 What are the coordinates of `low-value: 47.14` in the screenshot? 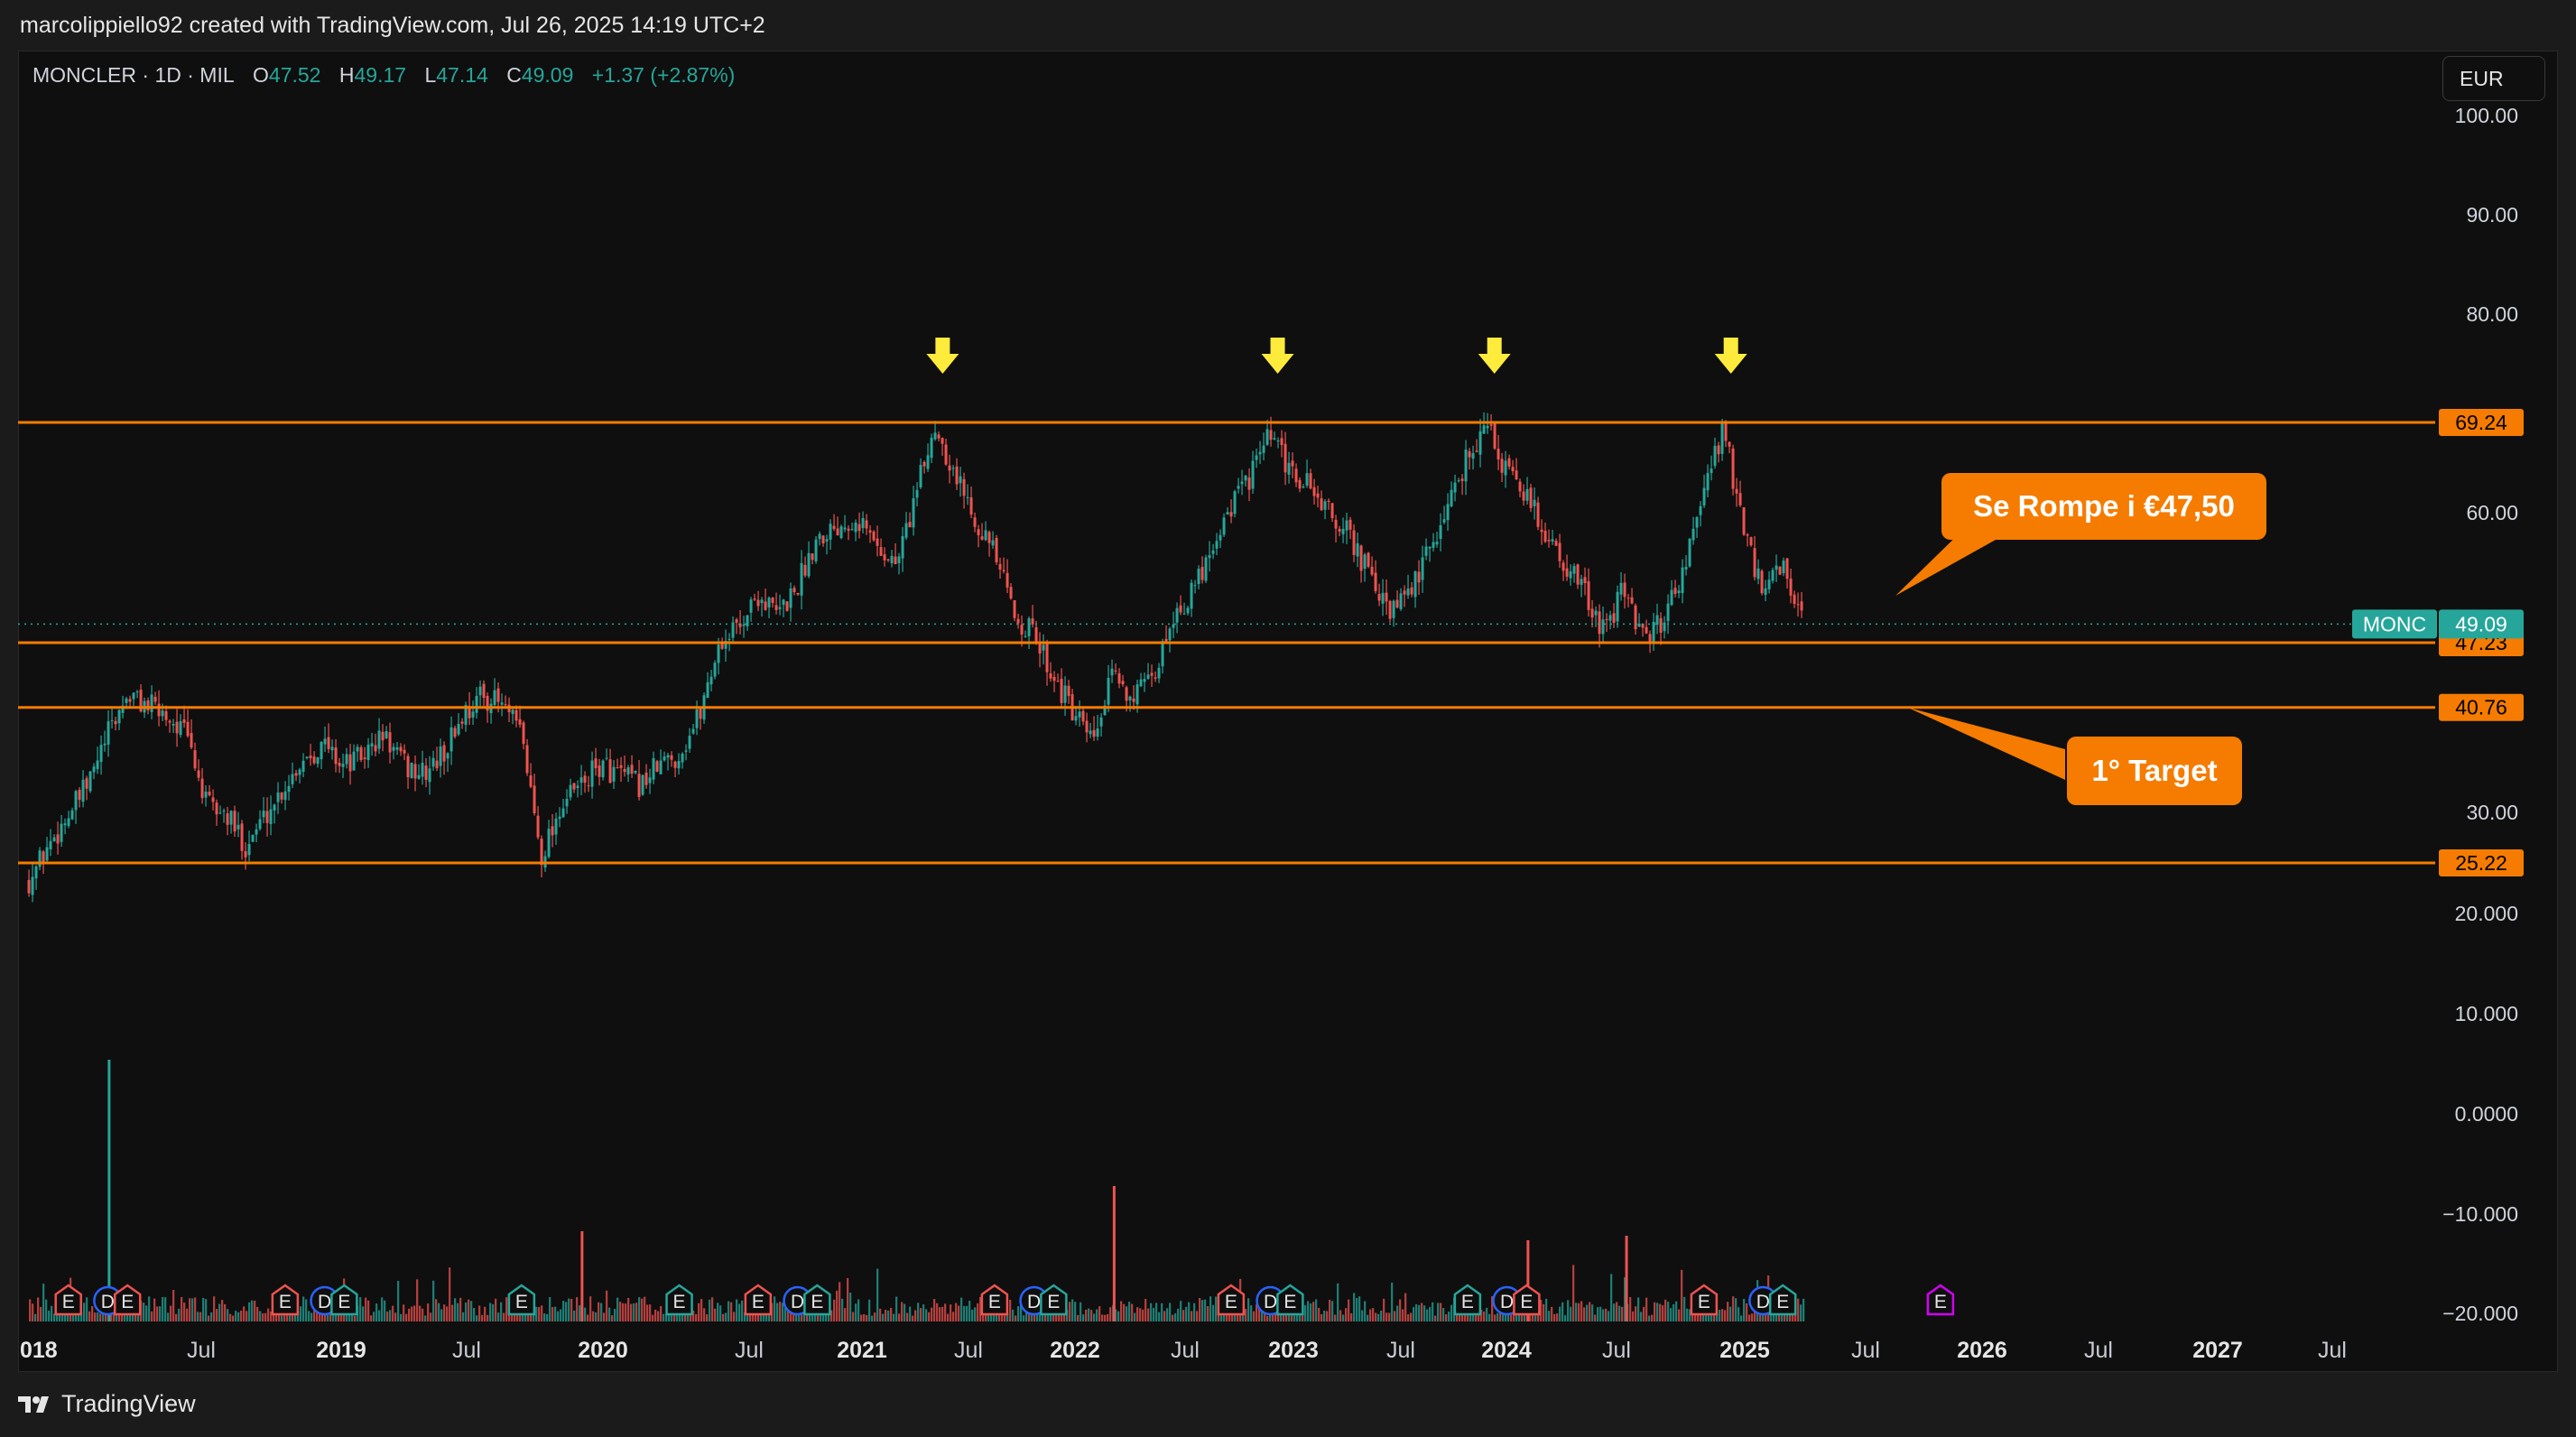 It's located at (462, 75).